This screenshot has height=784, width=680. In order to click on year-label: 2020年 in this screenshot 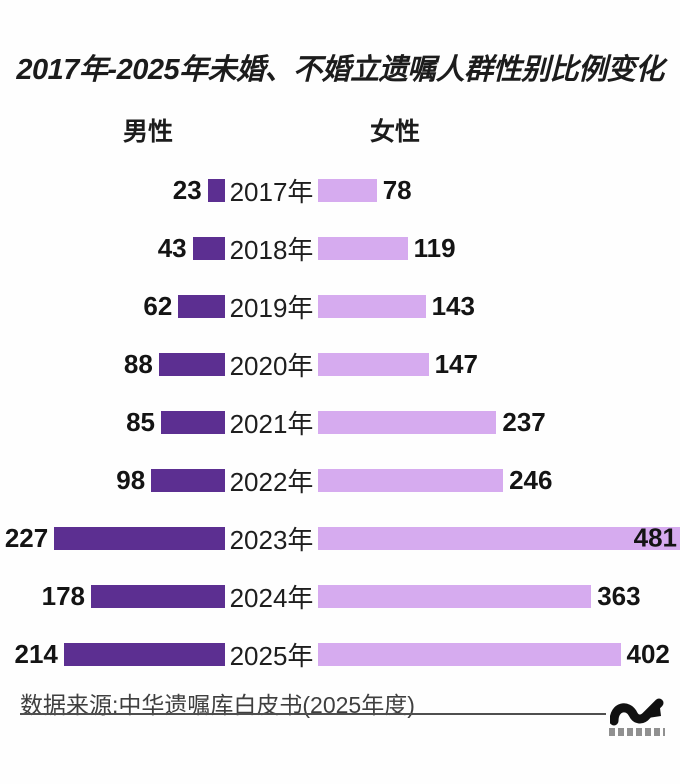, I will do `click(271, 365)`.